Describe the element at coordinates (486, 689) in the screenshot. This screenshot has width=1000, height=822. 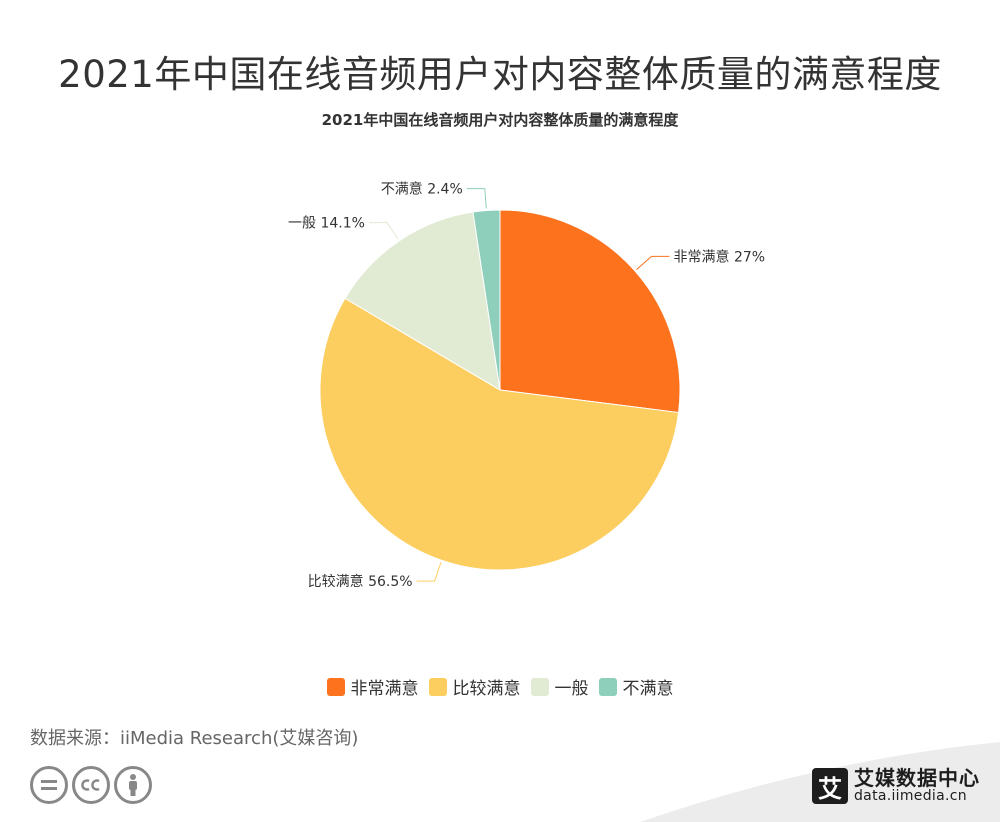
I see `legend-label-1: 比较满意` at that location.